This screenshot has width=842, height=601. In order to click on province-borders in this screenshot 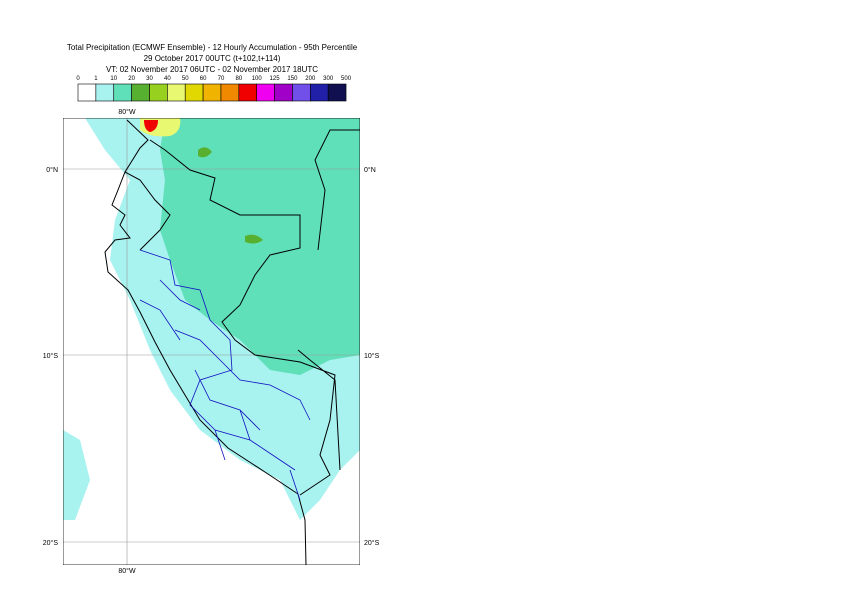, I will do `click(225, 375)`.